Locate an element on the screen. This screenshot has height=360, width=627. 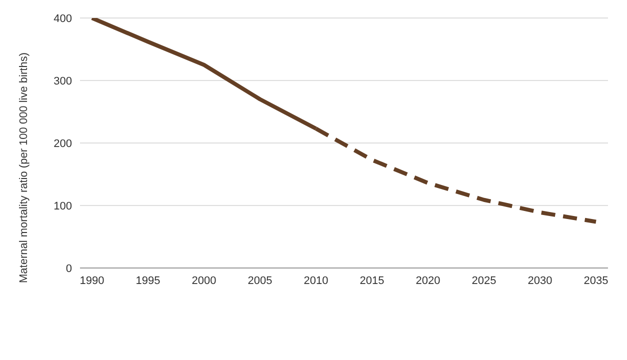
y-tick-label: 400 is located at coordinates (63, 18).